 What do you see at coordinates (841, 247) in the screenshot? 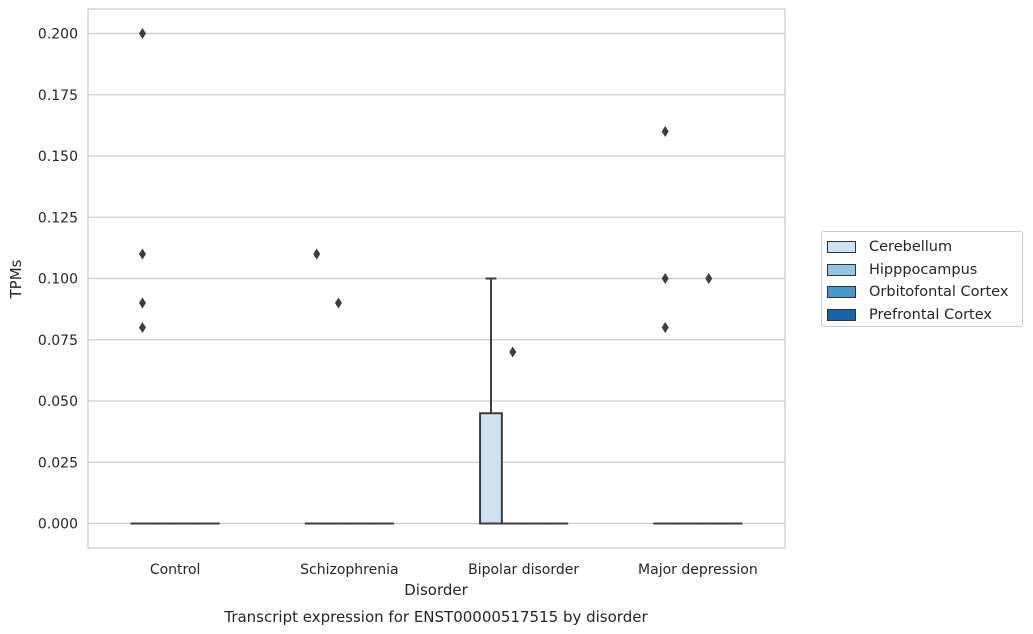
I see `legend-swatch-cerebellum` at bounding box center [841, 247].